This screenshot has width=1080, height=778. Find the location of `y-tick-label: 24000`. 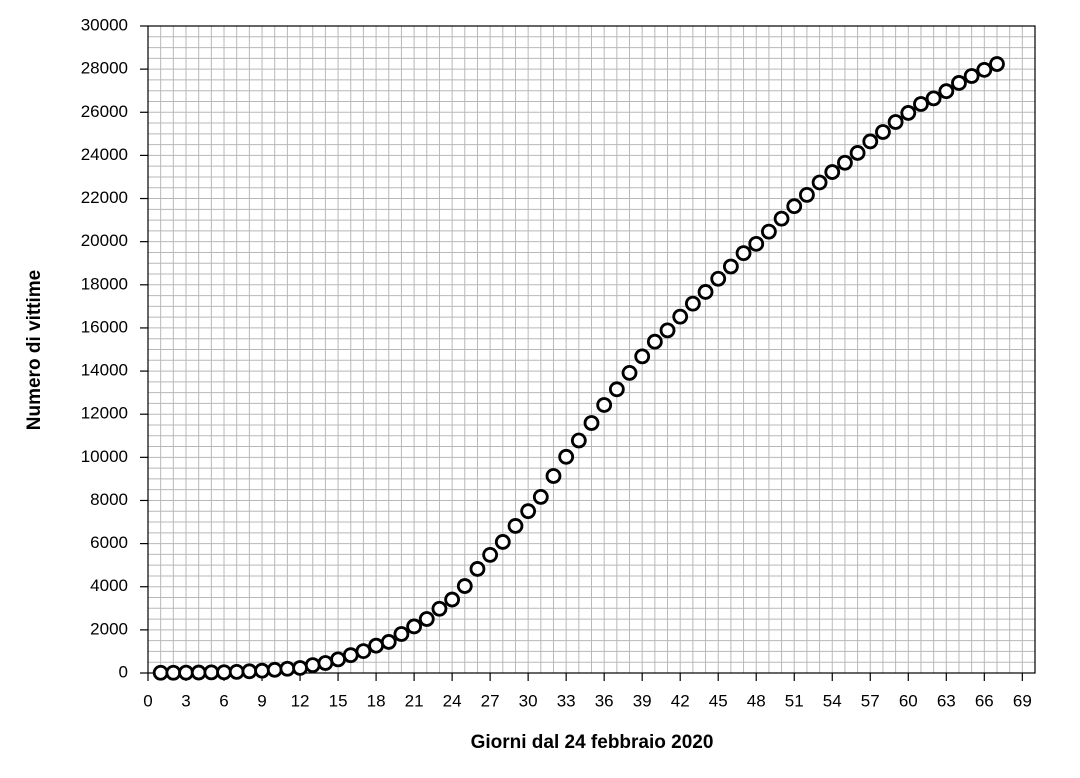

y-tick-label: 24000 is located at coordinates (104, 154).